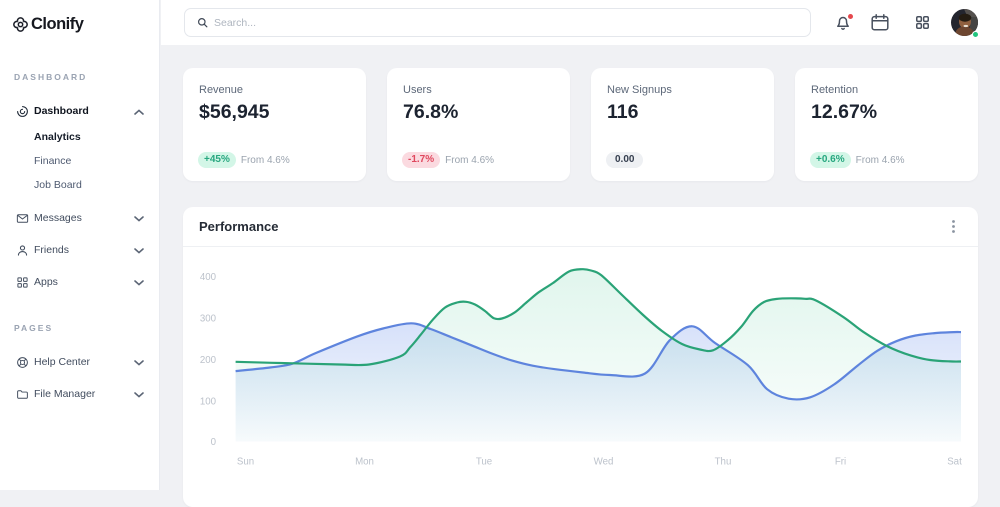 The image size is (1000, 507). What do you see at coordinates (840, 462) in the screenshot?
I see `svg-text: Fri` at bounding box center [840, 462].